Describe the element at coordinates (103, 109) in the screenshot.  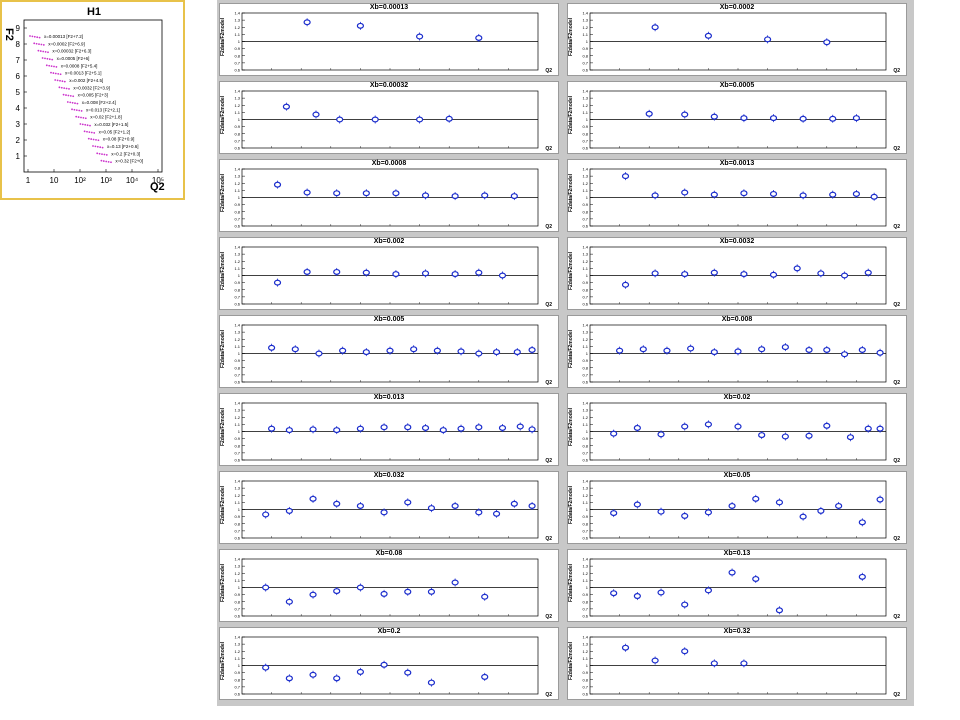
I see `inset-series-label: x=0.013 [F2+2.1]` at that location.